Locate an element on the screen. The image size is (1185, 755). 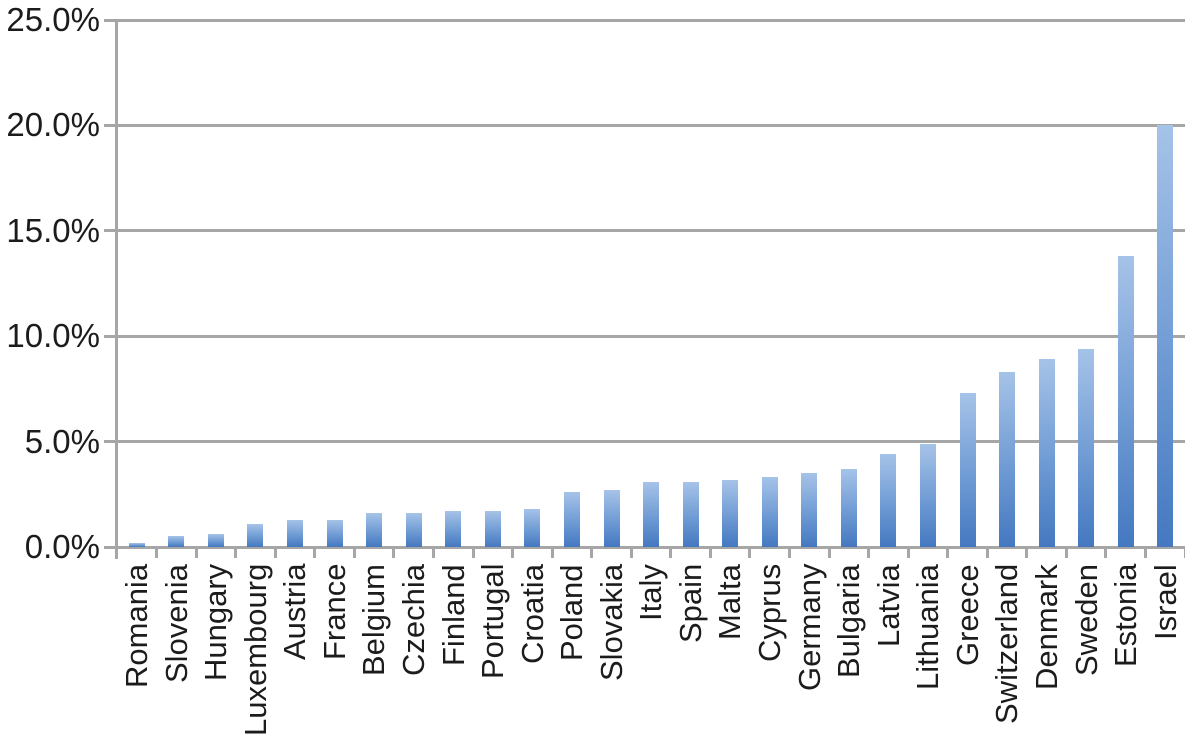
bar-slot-estonia is located at coordinates (1126, 283).